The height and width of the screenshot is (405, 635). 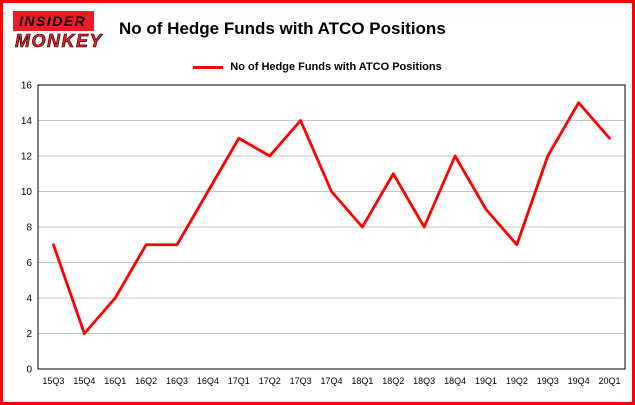 I want to click on x-axis-tick-label: 20Q1, so click(x=610, y=381).